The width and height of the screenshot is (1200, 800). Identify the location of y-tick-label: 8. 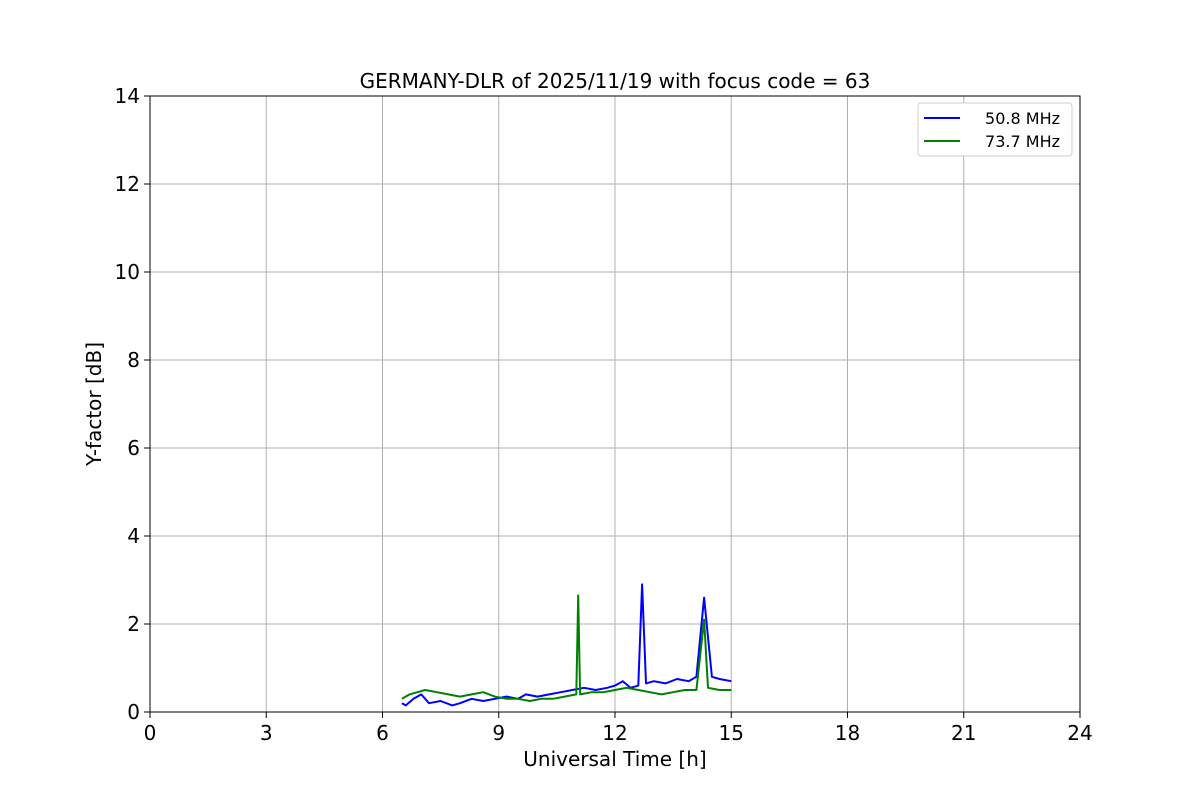
(133, 360).